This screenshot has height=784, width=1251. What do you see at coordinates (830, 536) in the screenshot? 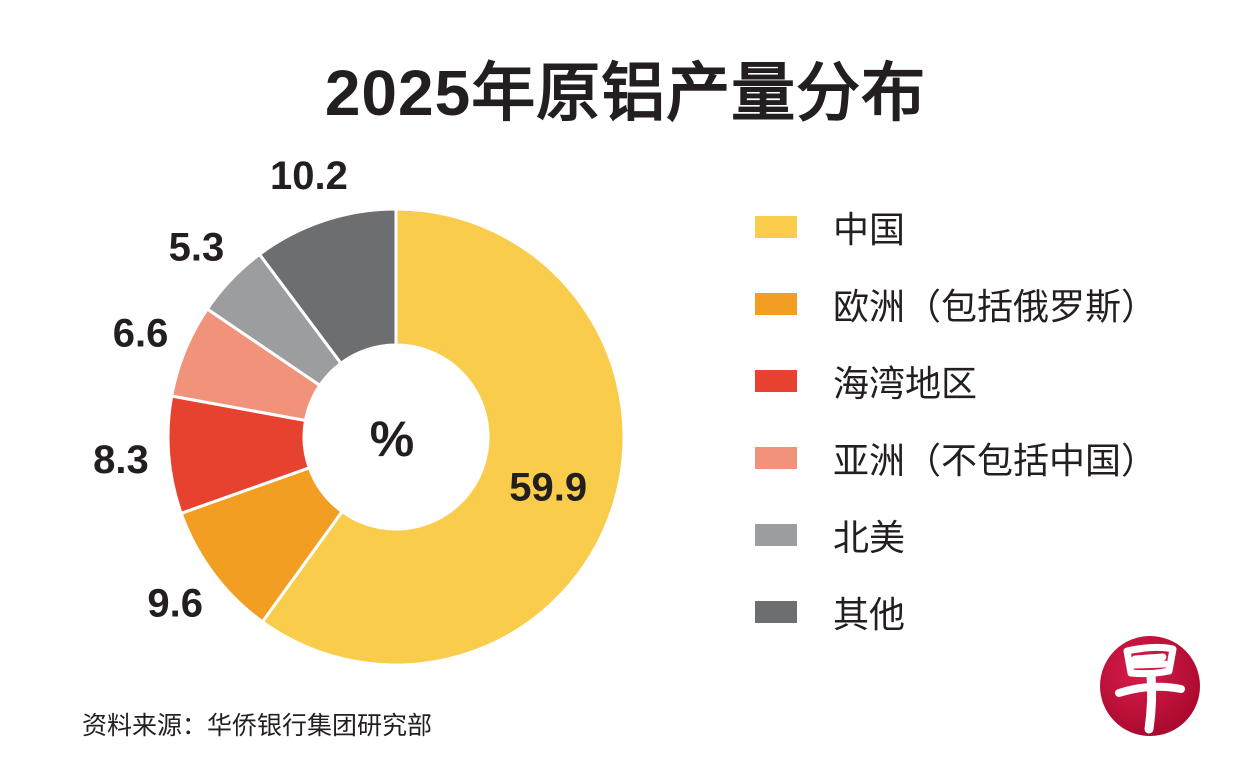
I see `legend-item: 北美` at bounding box center [830, 536].